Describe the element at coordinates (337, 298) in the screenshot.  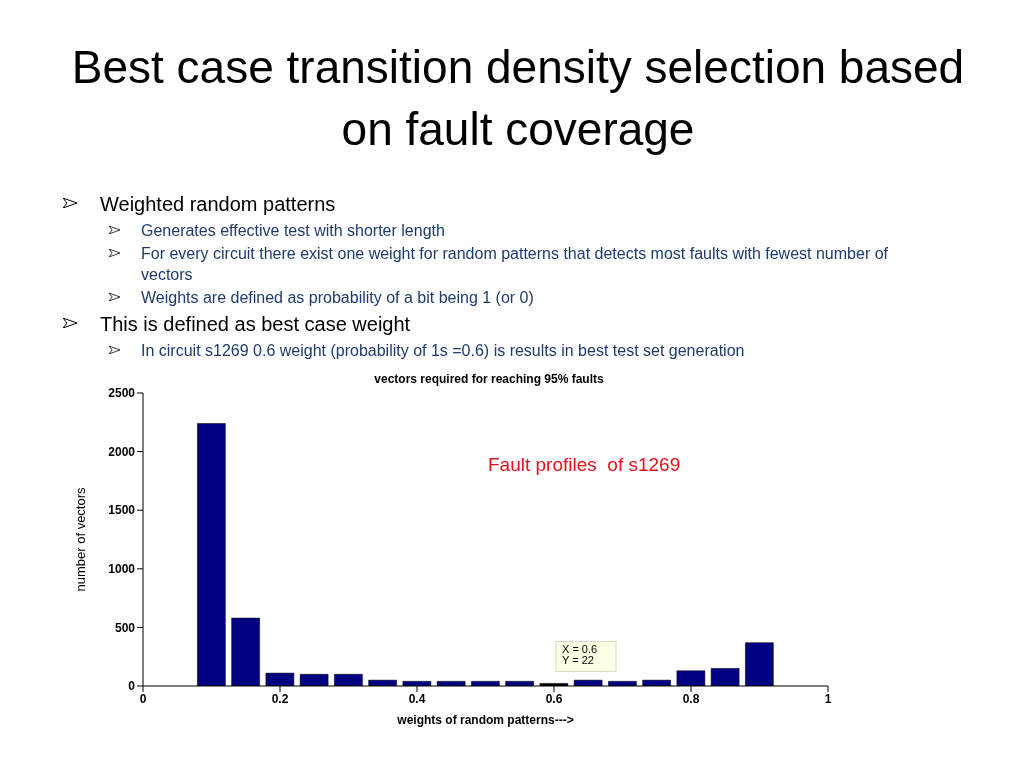
I see `text: Weights are defined as probability of a bit being 1 (or 0)` at that location.